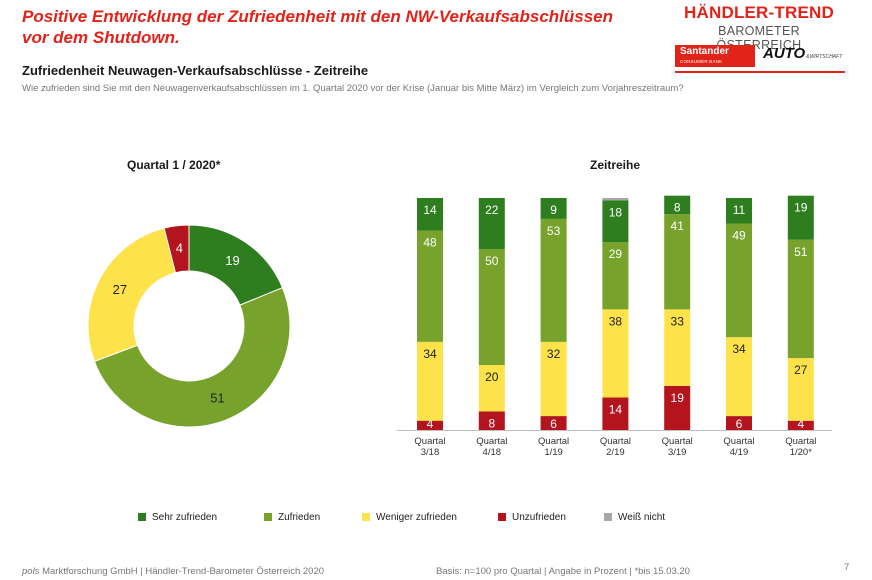 The width and height of the screenshot is (872, 580). I want to click on bar-label-unzufrieden-5: 19, so click(678, 398).